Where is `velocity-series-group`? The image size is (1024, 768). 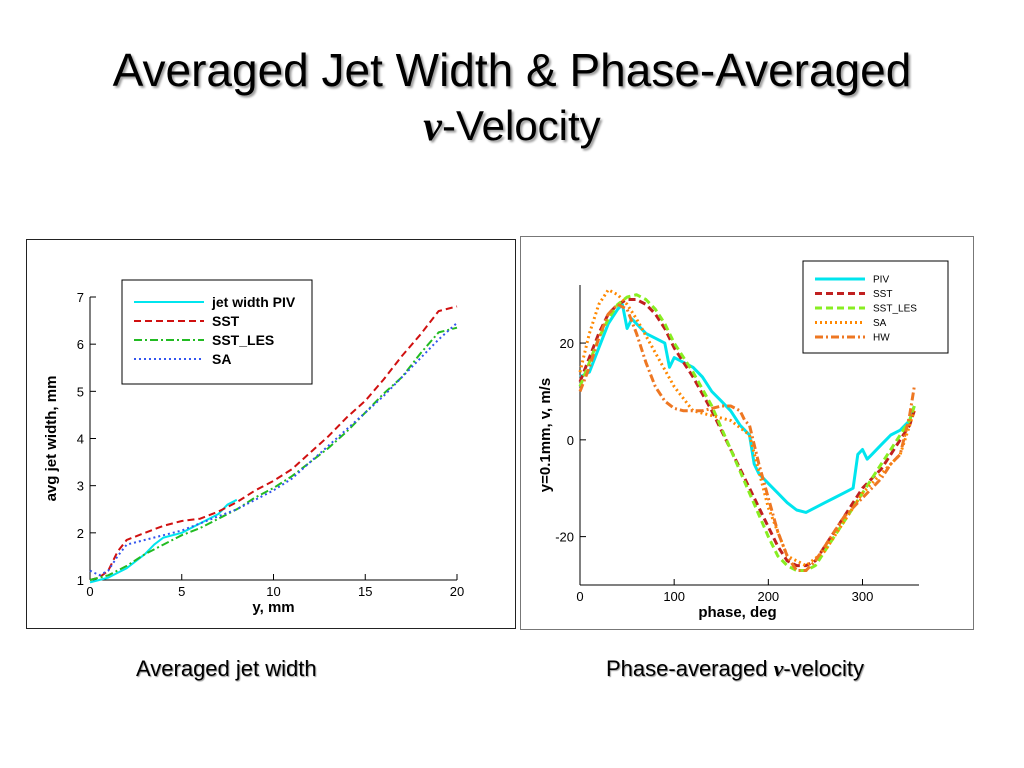
velocity-series-group is located at coordinates (747, 430).